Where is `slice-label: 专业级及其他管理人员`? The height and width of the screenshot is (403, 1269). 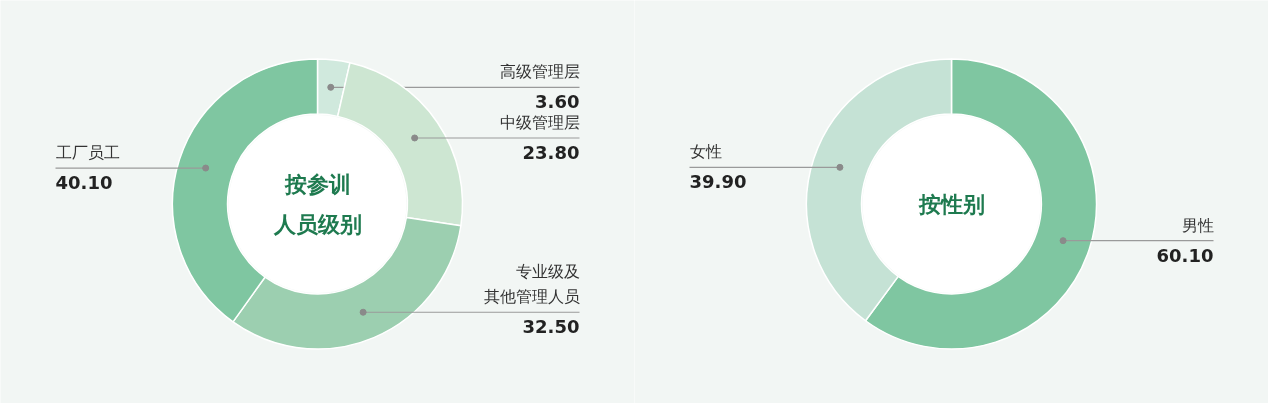 slice-label: 专业级及其他管理人员 is located at coordinates (531, 284).